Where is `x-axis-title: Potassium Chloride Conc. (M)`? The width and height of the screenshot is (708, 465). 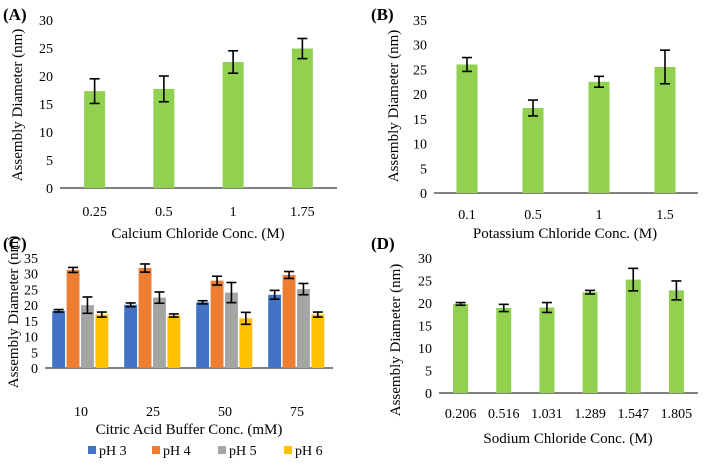
x-axis-title: Potassium Chloride Conc. (M) is located at coordinates (565, 234).